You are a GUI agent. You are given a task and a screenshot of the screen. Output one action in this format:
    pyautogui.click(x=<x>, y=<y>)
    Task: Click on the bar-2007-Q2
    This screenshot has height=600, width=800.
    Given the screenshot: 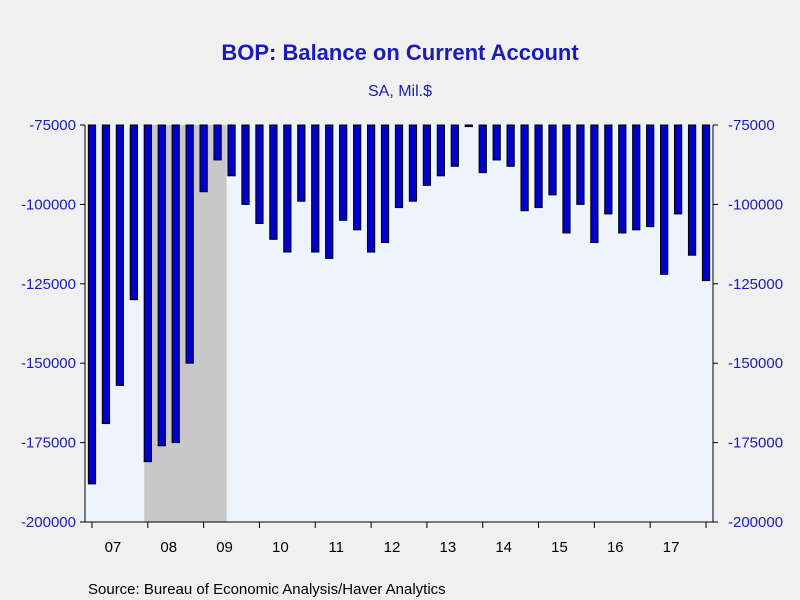 What is the action you would take?
    pyautogui.click(x=106, y=274)
    